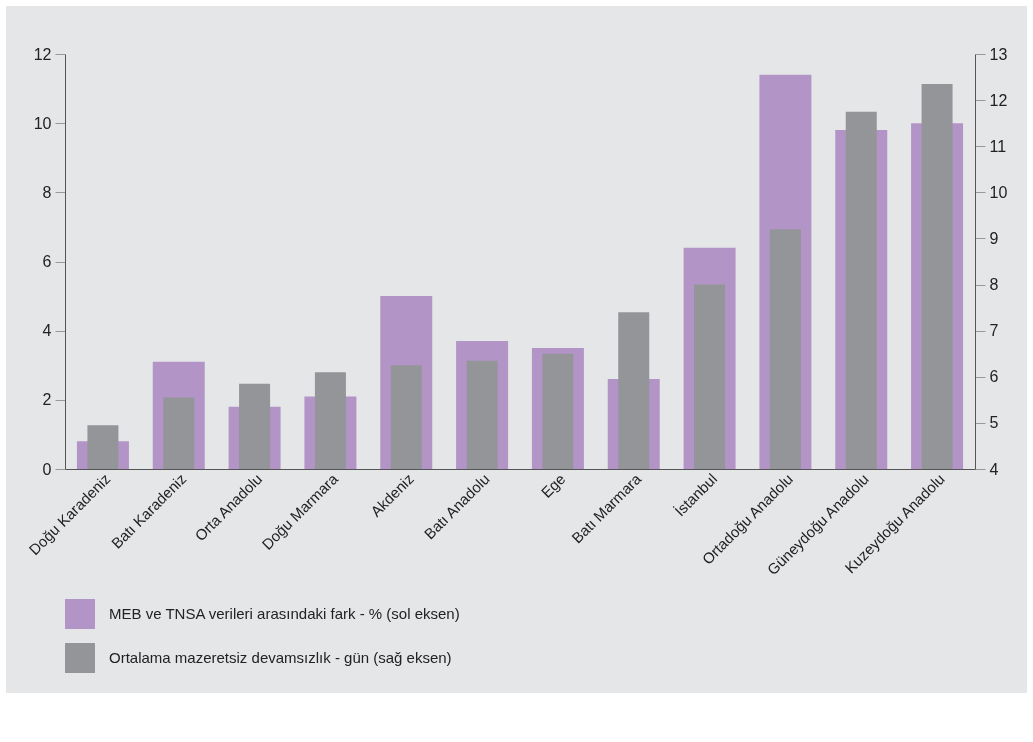 The width and height of the screenshot is (1033, 742). I want to click on y-tick-label: 4, so click(47, 331).